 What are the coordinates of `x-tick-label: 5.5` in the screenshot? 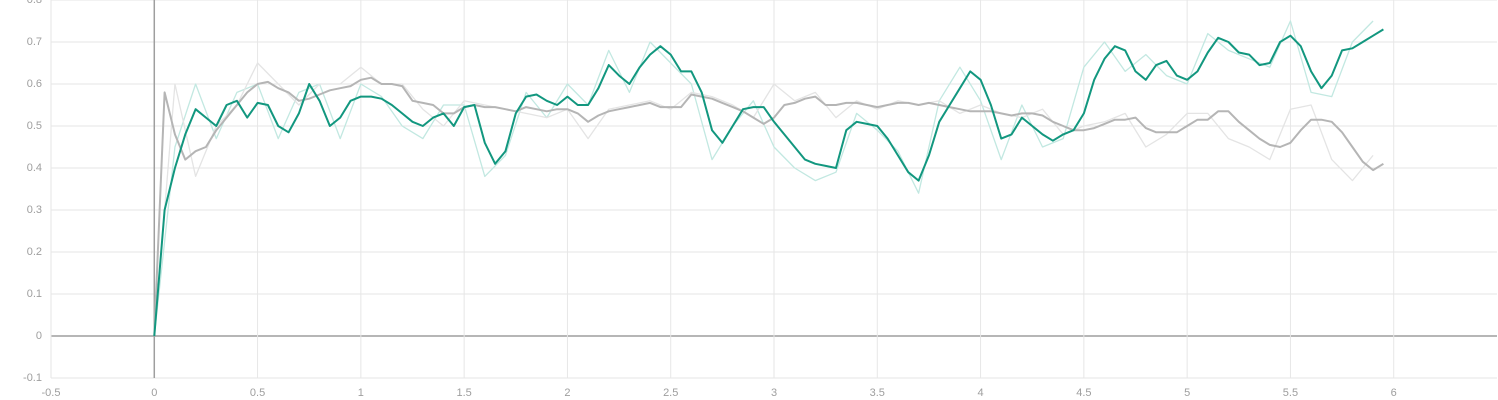 It's located at (1290, 393).